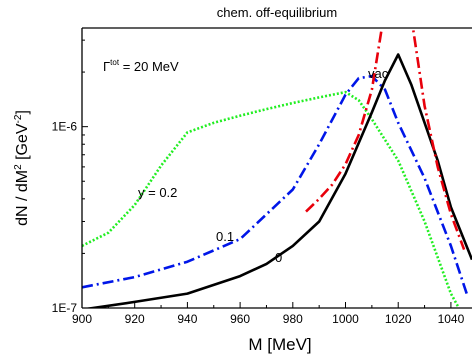 The height and width of the screenshot is (360, 472). What do you see at coordinates (279, 344) in the screenshot?
I see `x-axis-label: M [MeV]` at bounding box center [279, 344].